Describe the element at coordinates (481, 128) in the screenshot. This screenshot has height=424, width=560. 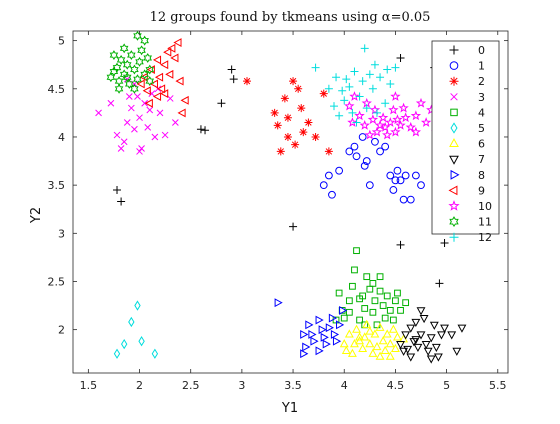
I see `legend-entry-label: 5` at that location.